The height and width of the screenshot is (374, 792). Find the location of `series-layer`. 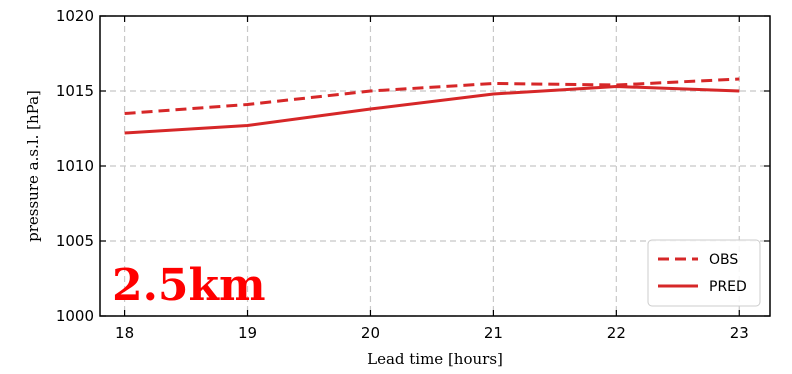

series-layer is located at coordinates (432, 106).